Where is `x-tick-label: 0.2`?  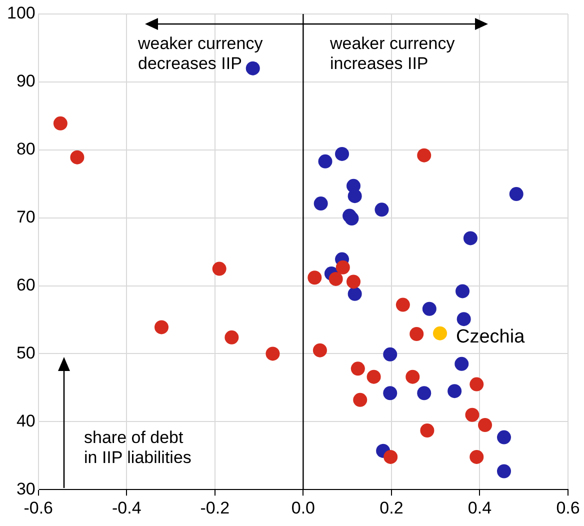
x-tick-label: 0.2 is located at coordinates (392, 508).